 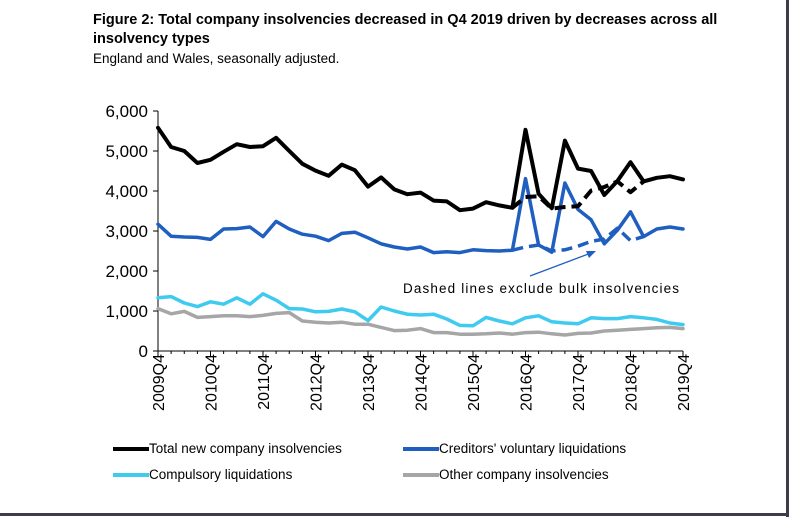 I want to click on series-line-cvl, so click(x=420, y=215).